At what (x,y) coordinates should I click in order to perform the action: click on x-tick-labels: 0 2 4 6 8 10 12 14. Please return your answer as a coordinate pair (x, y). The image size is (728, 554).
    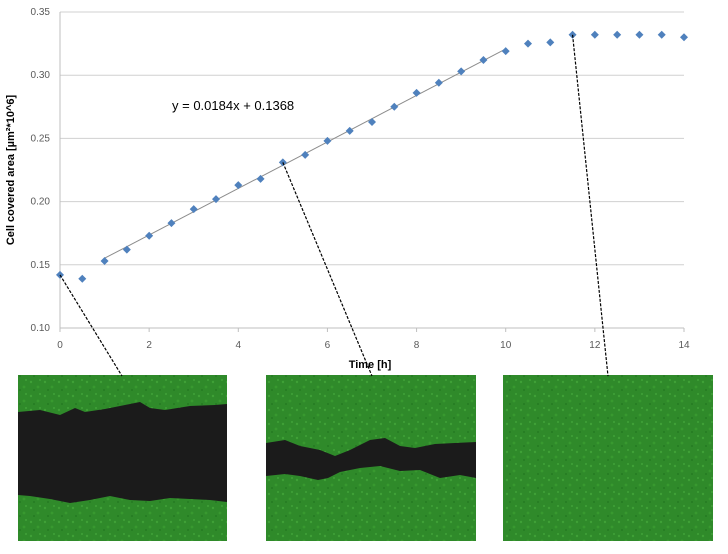
    Looking at the image, I should click on (373, 345).